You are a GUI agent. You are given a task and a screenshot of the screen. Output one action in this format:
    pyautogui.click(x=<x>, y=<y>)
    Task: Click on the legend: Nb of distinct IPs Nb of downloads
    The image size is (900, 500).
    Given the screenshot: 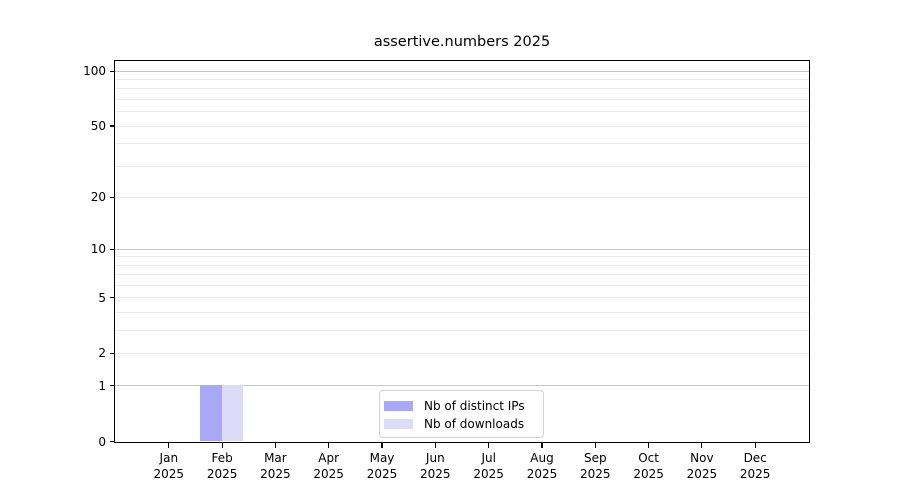 What is the action you would take?
    pyautogui.click(x=461, y=414)
    